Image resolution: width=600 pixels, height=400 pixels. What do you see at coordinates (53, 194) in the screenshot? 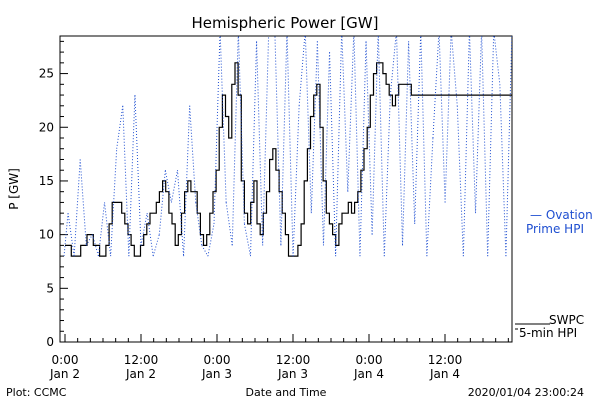
I see `y-axis: 0 5 10 15 20 25` at bounding box center [53, 194].